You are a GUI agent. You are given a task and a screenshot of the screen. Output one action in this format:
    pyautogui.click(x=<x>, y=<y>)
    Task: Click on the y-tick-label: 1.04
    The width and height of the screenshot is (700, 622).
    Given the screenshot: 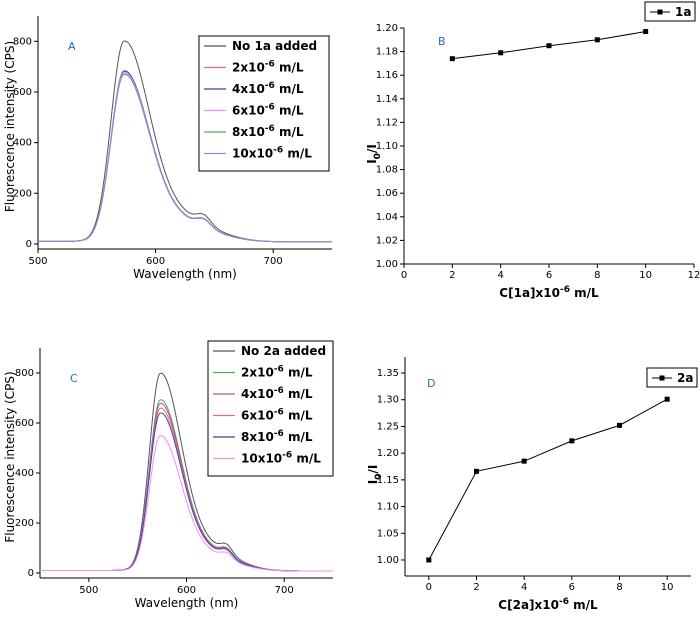 What is the action you would take?
    pyautogui.click(x=387, y=217)
    